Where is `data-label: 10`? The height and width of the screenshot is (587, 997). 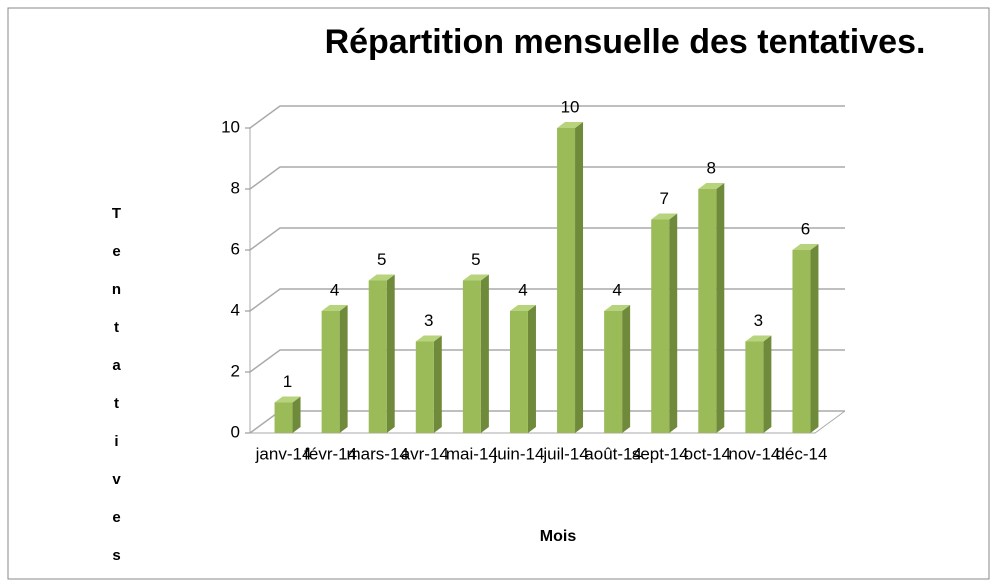
data-label: 10 is located at coordinates (570, 106).